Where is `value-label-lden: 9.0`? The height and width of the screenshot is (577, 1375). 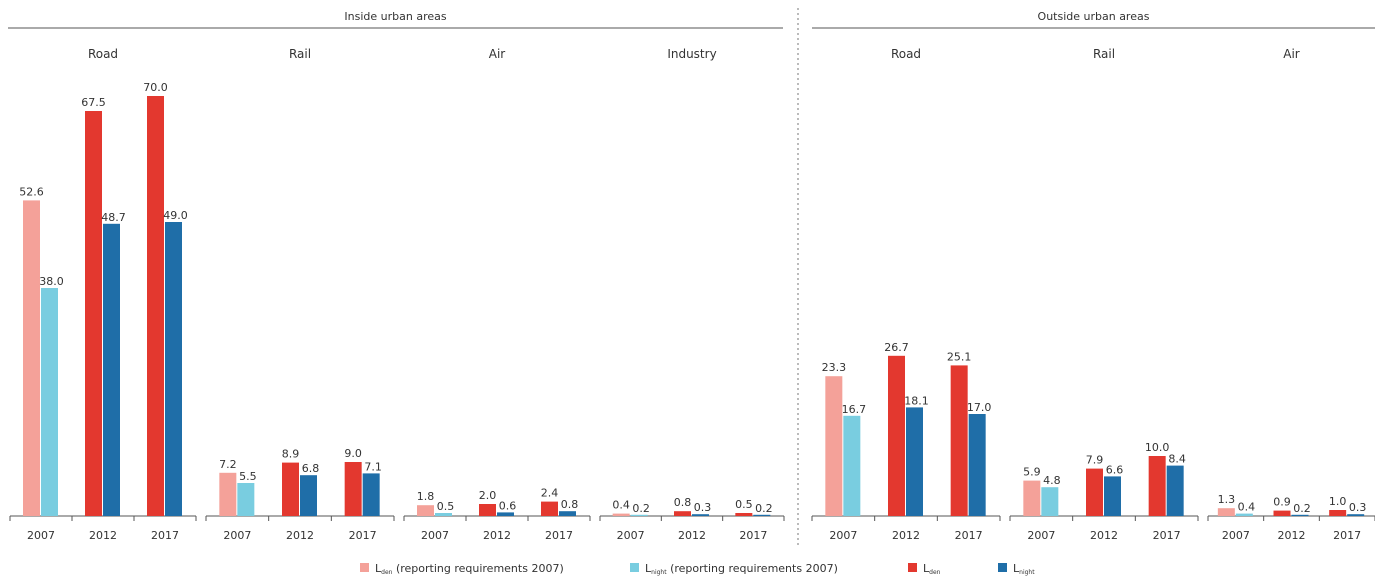 value-label-lden: 9.0 is located at coordinates (353, 453).